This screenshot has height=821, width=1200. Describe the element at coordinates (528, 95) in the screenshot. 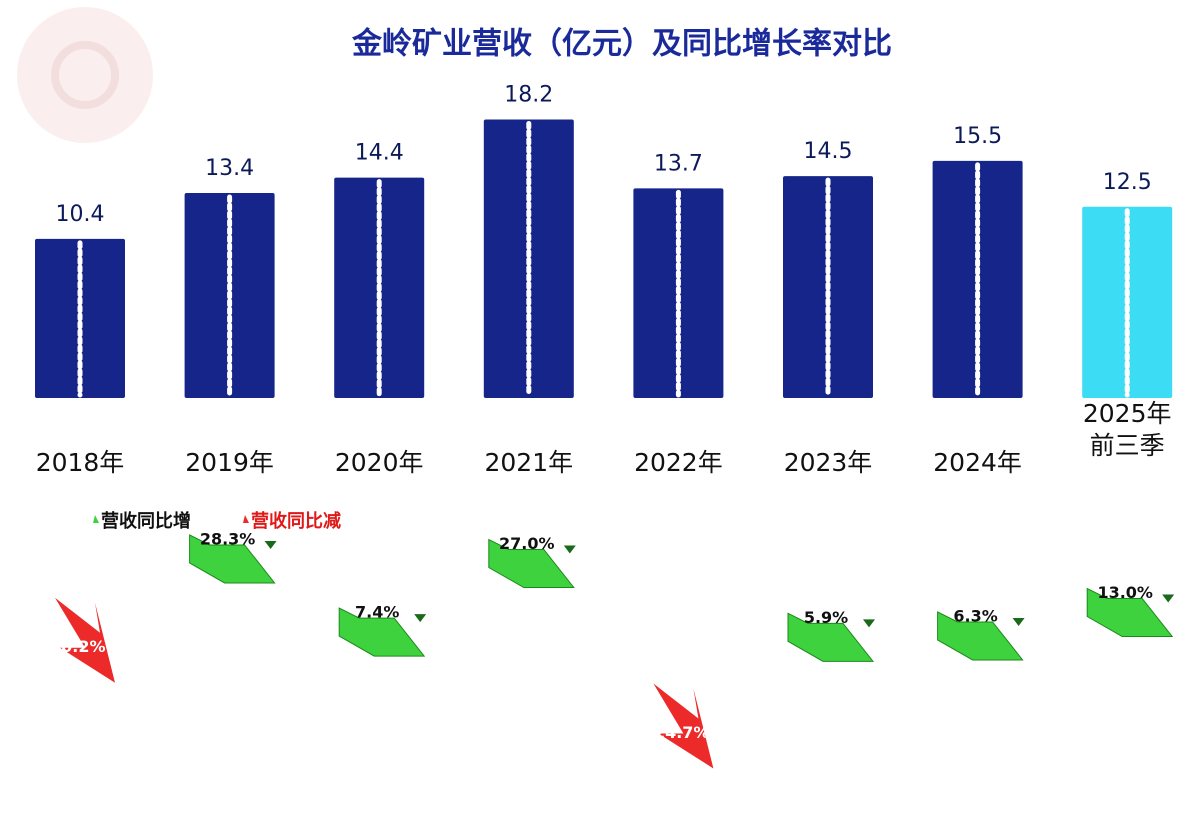

I see `value-label: 18.2` at that location.